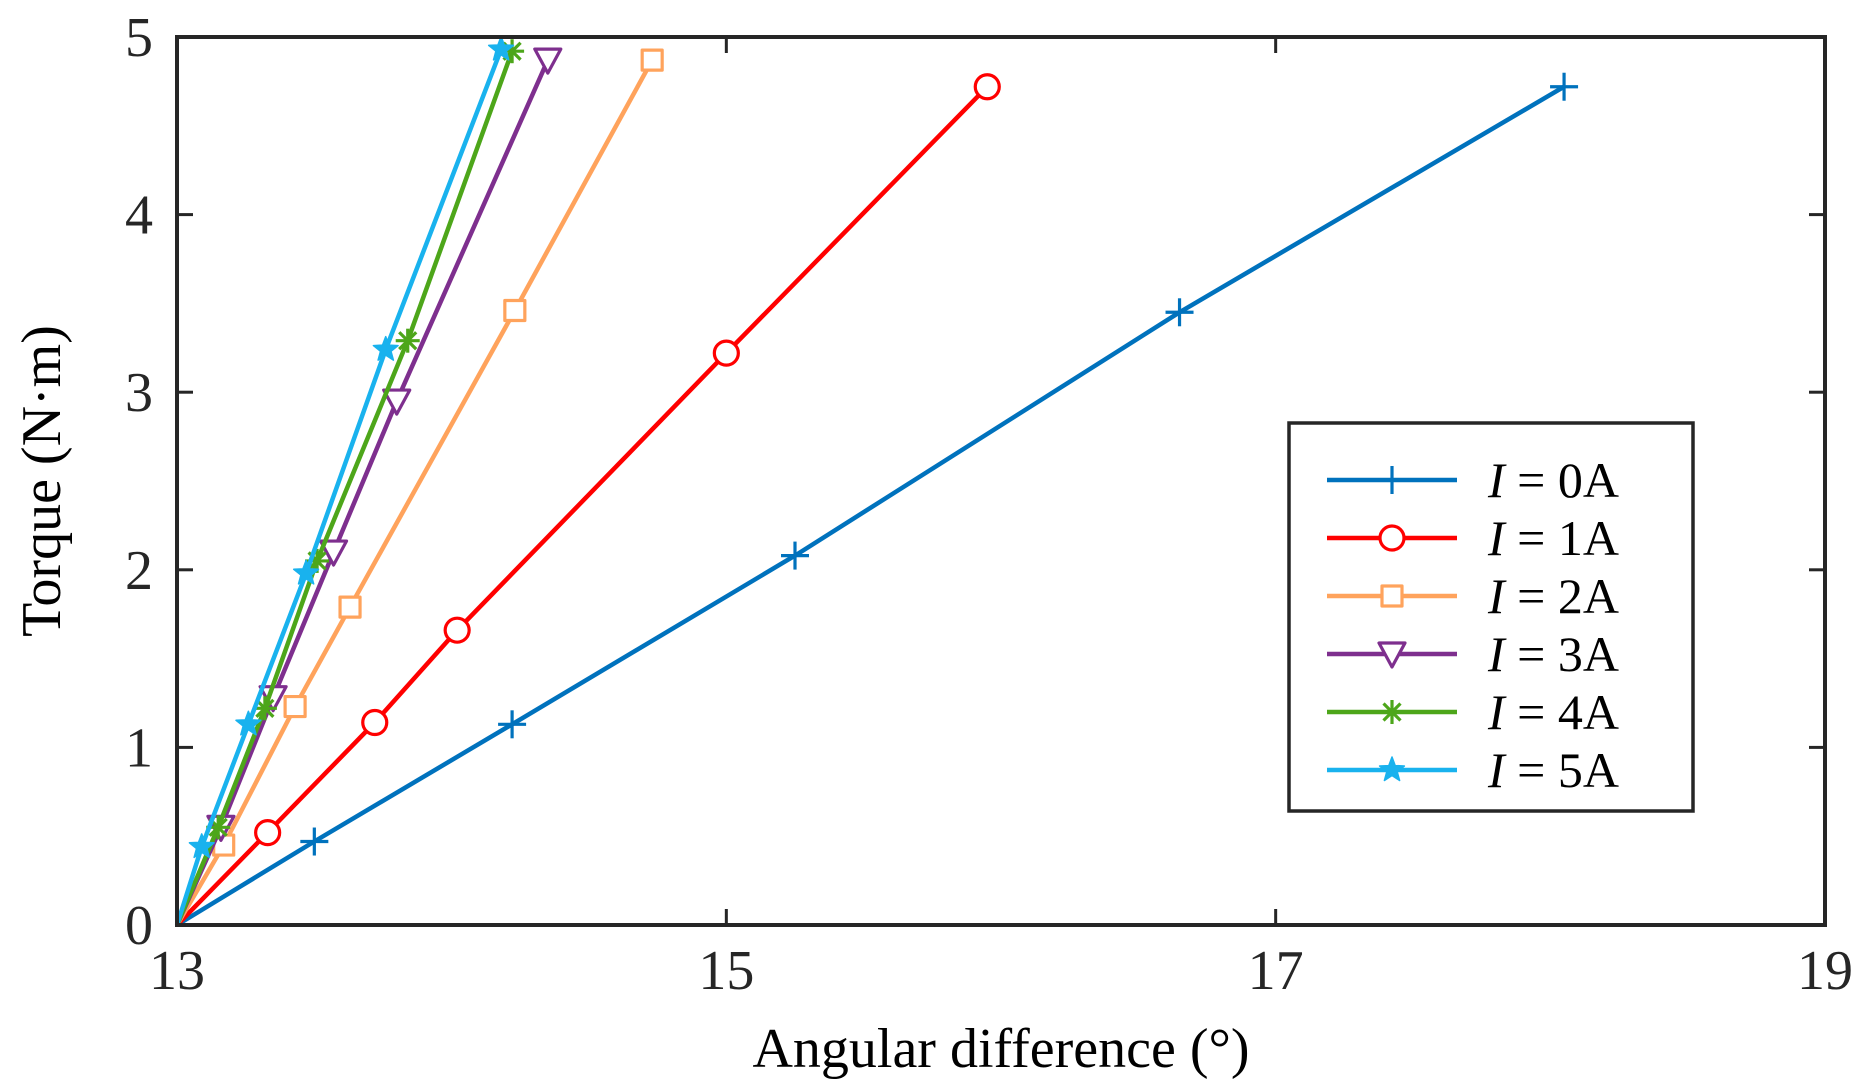  Describe the element at coordinates (1473, 712) in the screenshot. I see `legend-item: I = 4A` at that location.